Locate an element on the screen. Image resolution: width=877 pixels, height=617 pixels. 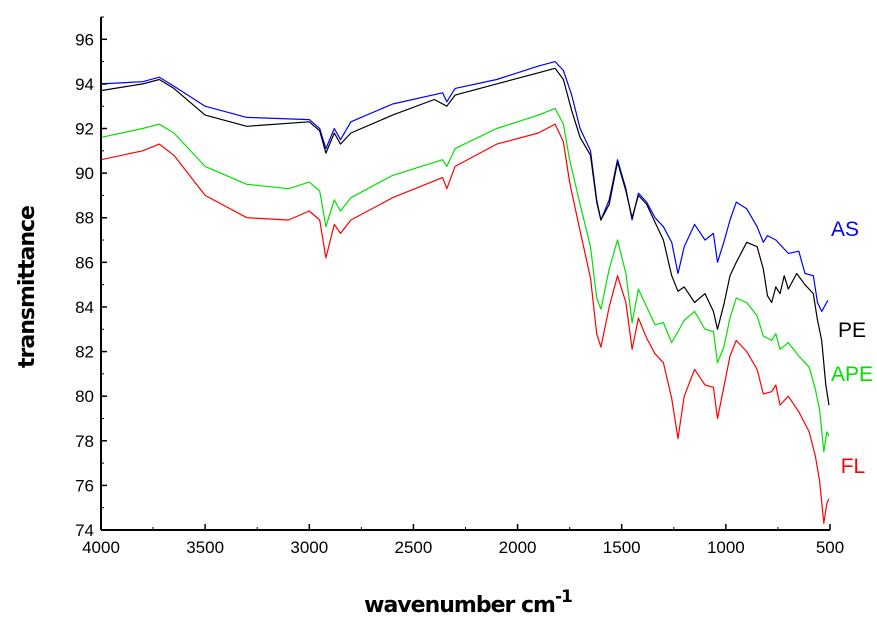
x-tick-label: 1000 is located at coordinates (726, 547).